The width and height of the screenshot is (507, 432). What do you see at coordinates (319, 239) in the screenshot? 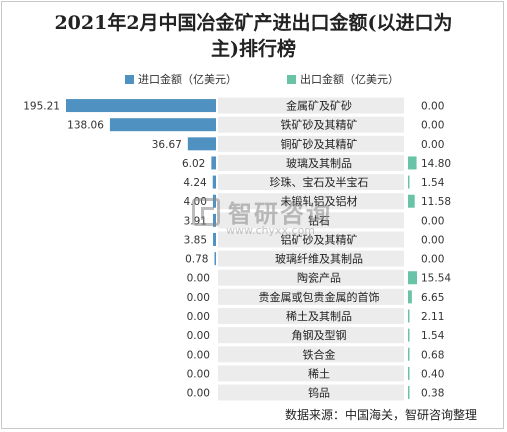
I see `category-label: 铝矿砂及其精矿` at bounding box center [319, 239].